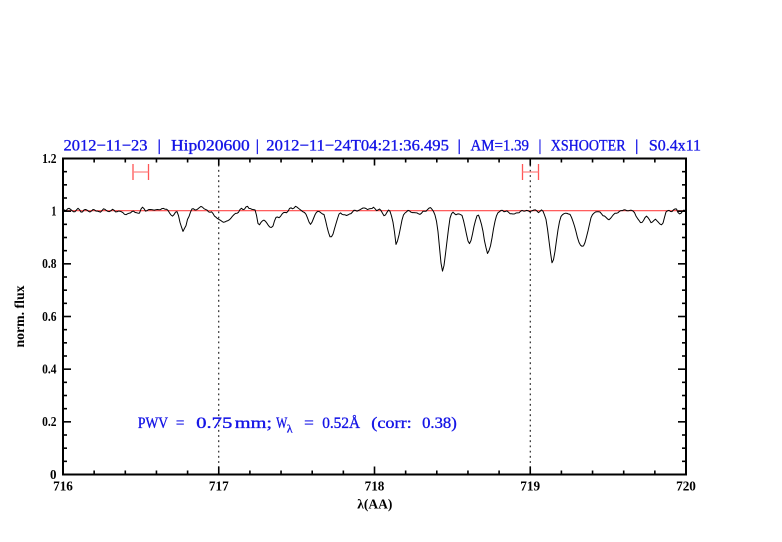  What do you see at coordinates (53, 211) in the screenshot?
I see `svg-text: 1` at bounding box center [53, 211].